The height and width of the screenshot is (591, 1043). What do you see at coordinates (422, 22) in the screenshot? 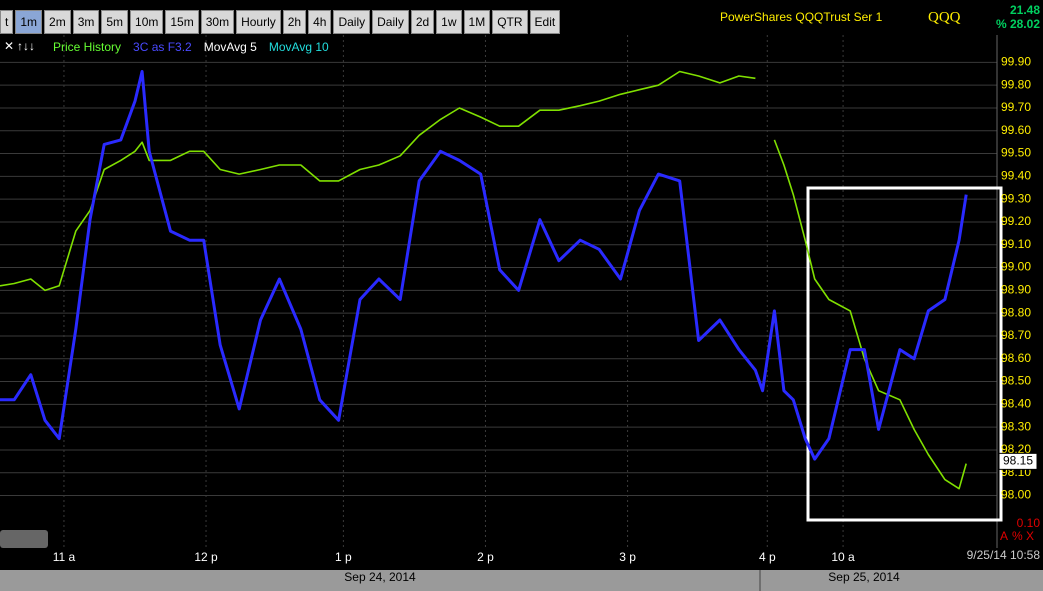
I see `timeframe-button: 2d` at bounding box center [422, 22].